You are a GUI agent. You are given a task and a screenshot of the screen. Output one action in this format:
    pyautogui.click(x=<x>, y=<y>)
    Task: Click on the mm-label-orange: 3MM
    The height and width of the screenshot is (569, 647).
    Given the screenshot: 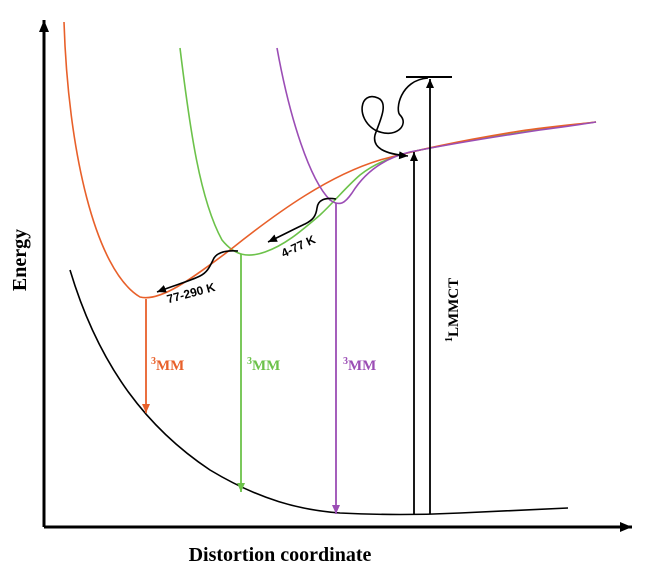 What is the action you would take?
    pyautogui.click(x=167, y=365)
    